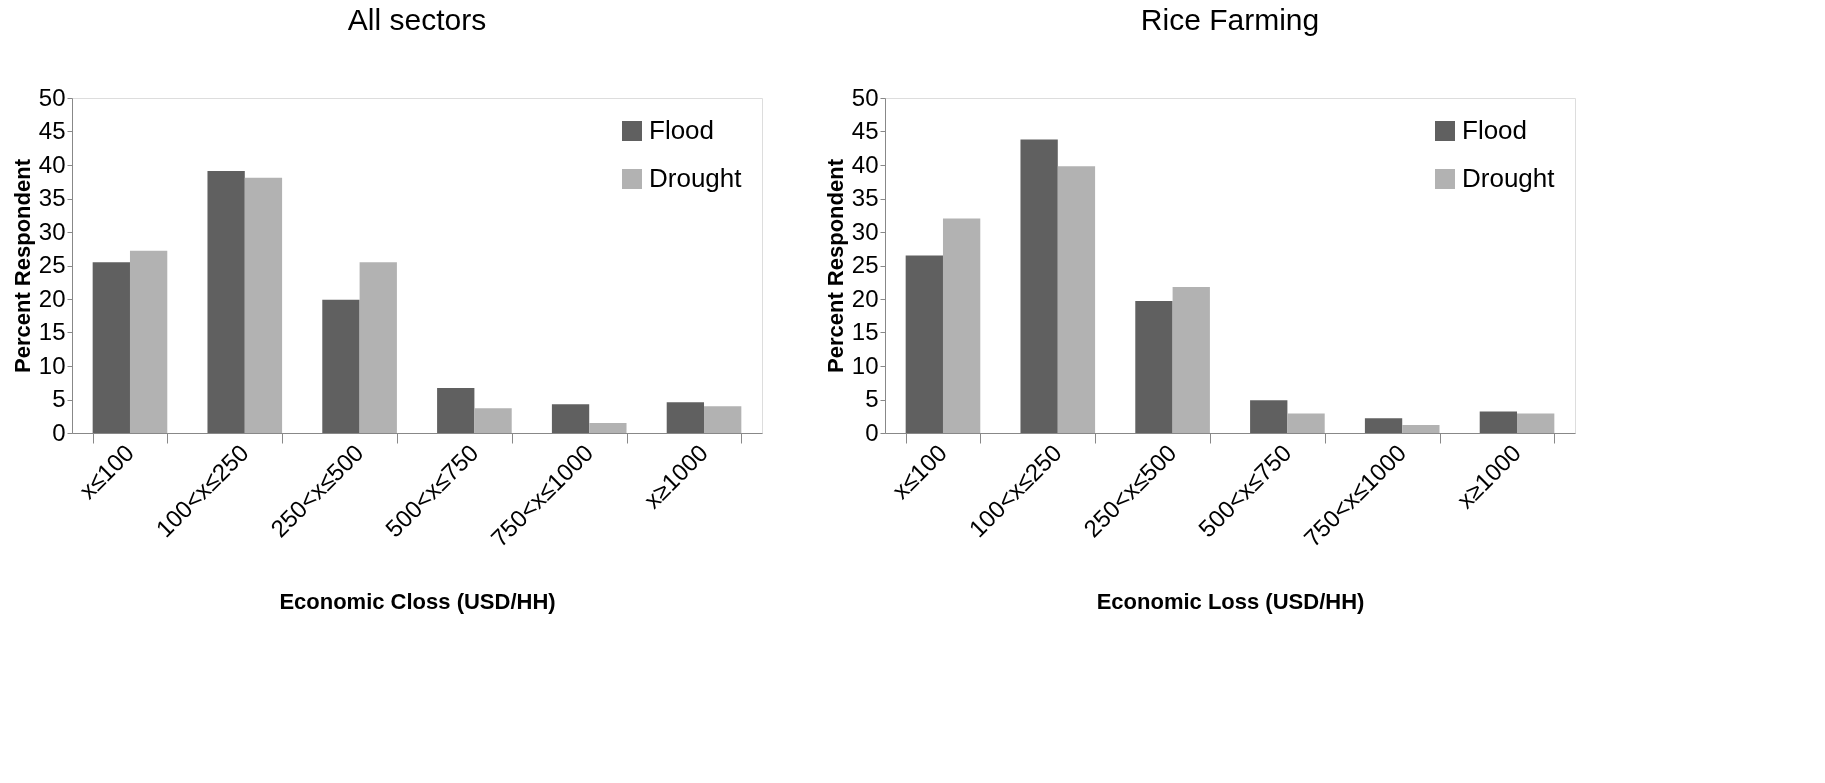  What do you see at coordinates (417, 601) in the screenshot?
I see `x-axis-title: Economic Closs (USD/HH)` at bounding box center [417, 601].